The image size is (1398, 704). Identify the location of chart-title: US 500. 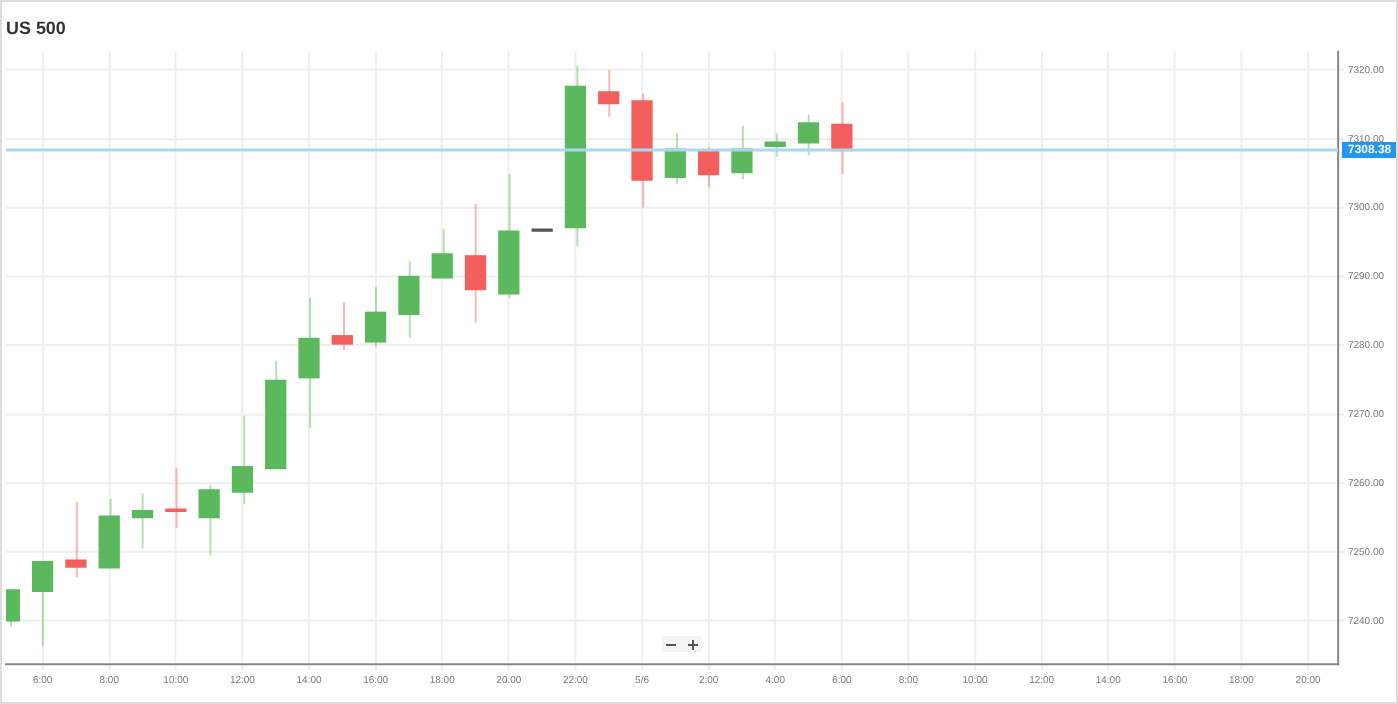
(35, 27).